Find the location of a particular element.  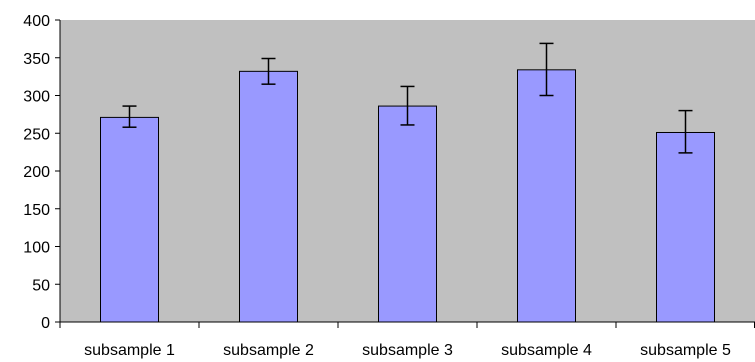

y-tick-label: 50 is located at coordinates (41, 285).